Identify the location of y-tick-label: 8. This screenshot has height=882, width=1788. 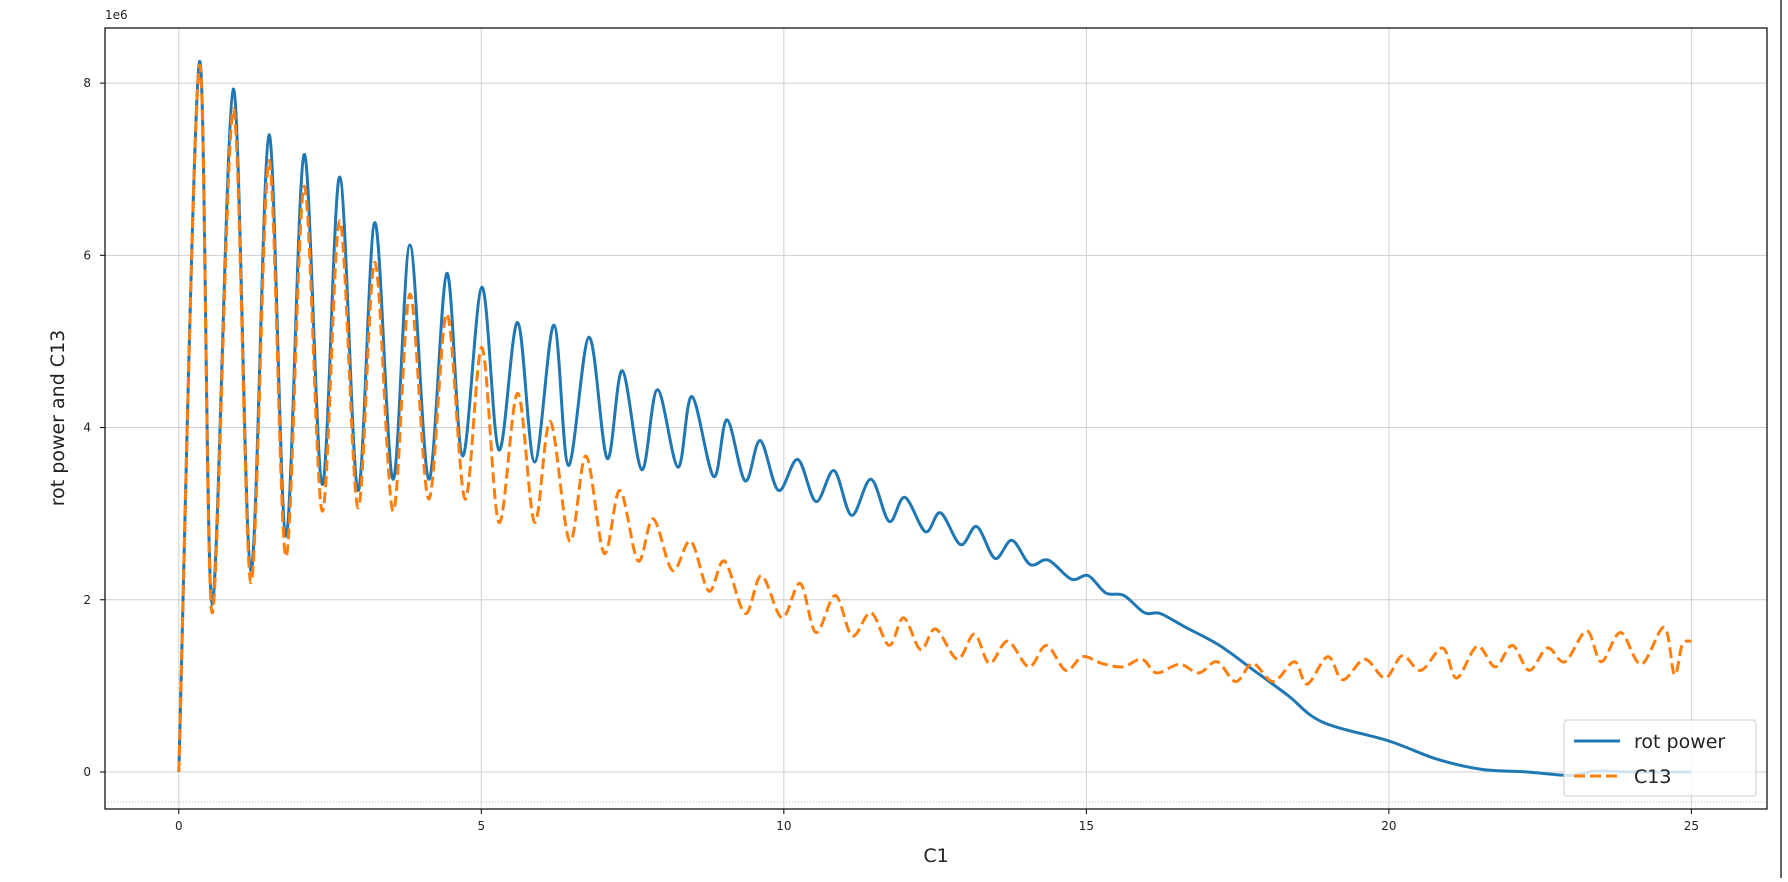
(87, 83).